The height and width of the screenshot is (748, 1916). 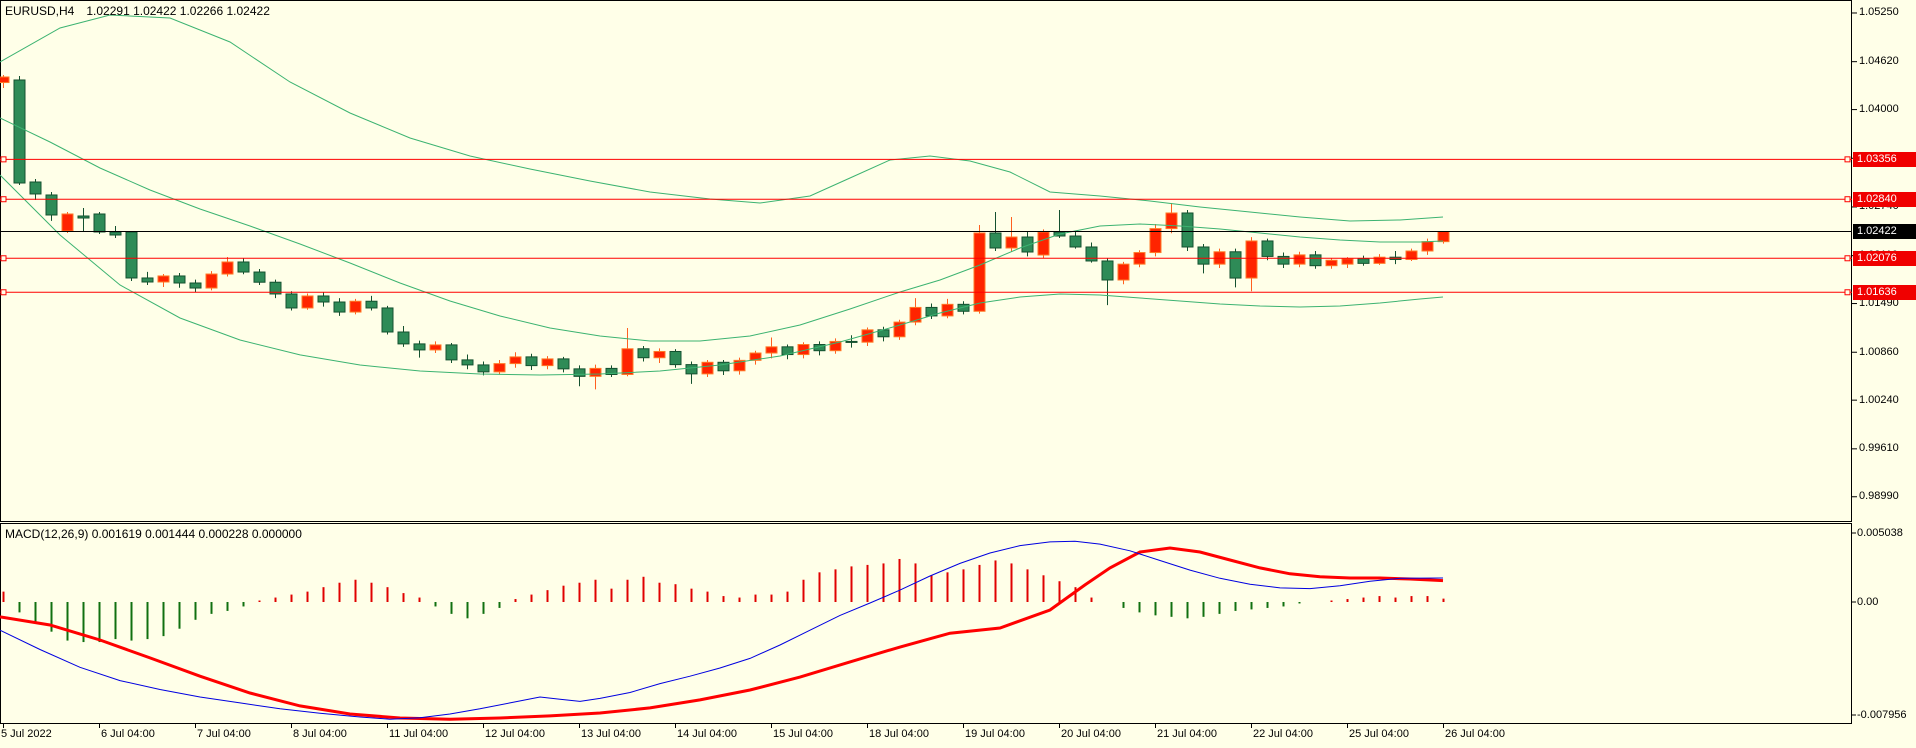 I want to click on price-axis-label: 1.00240, so click(x=1879, y=399).